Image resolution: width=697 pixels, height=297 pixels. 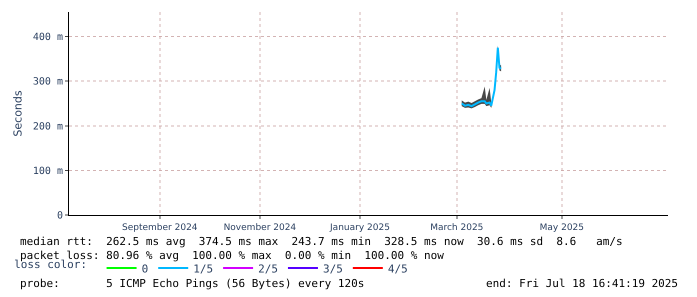 I want to click on text: probe: 5 ICMP Echo Pings (56 Bytes) every 120s, so click(x=192, y=283).